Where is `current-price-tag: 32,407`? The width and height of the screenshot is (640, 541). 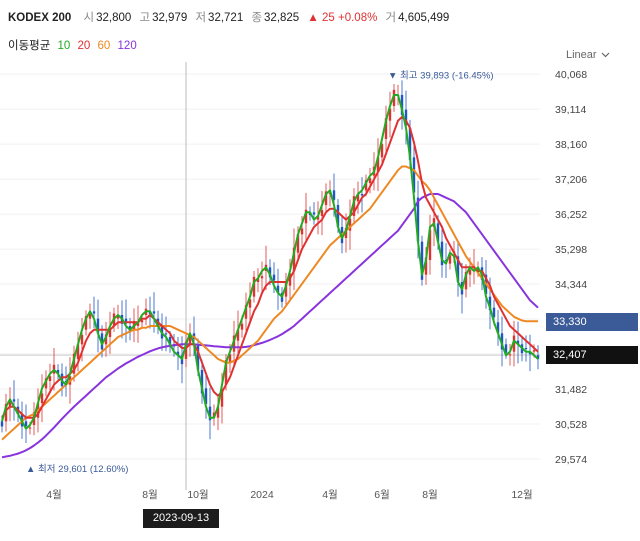 current-price-tag: 32,407 is located at coordinates (592, 355).